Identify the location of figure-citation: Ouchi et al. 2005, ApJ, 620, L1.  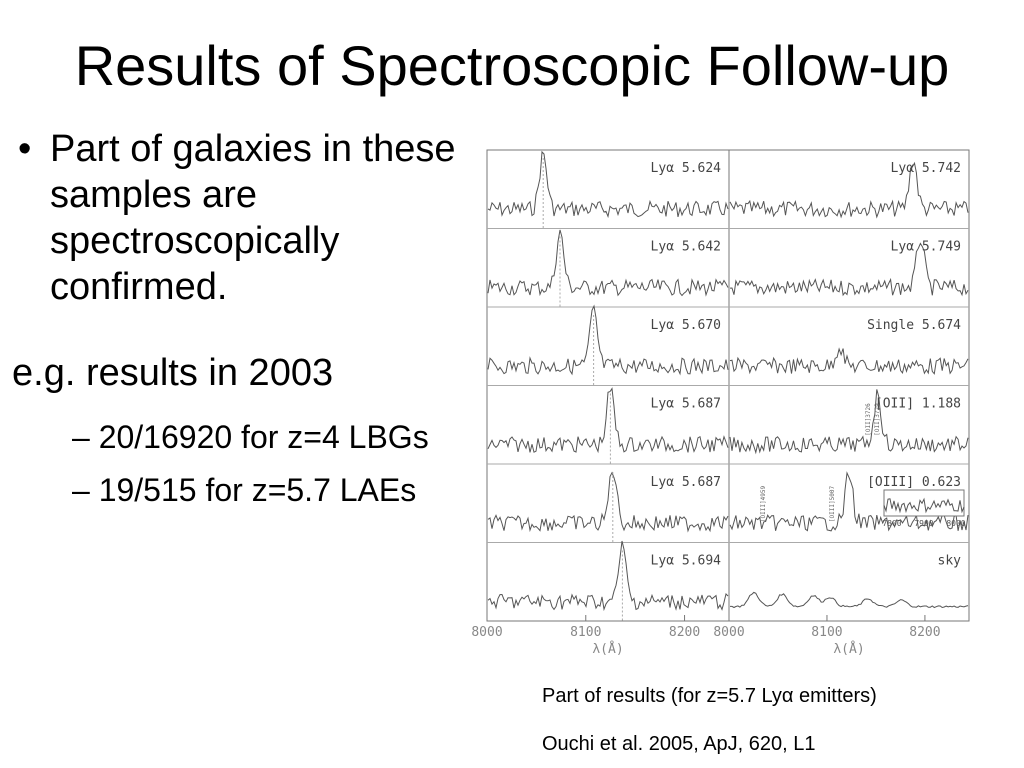
(679, 744).